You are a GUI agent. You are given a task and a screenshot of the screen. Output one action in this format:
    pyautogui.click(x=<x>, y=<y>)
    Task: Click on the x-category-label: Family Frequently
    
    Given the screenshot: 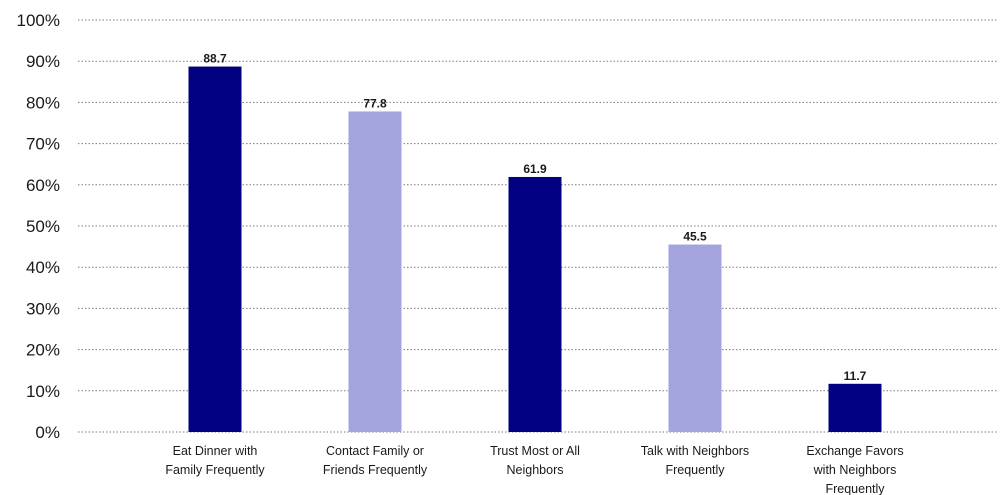 What is the action you would take?
    pyautogui.click(x=215, y=470)
    